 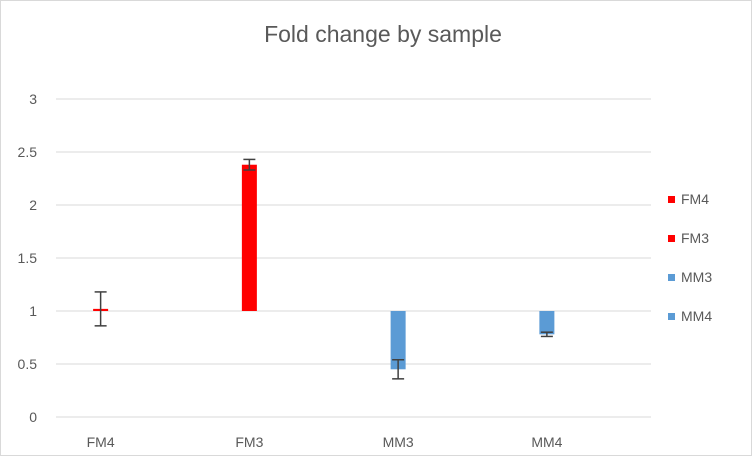 I want to click on error-bar-mm4, so click(x=546, y=334).